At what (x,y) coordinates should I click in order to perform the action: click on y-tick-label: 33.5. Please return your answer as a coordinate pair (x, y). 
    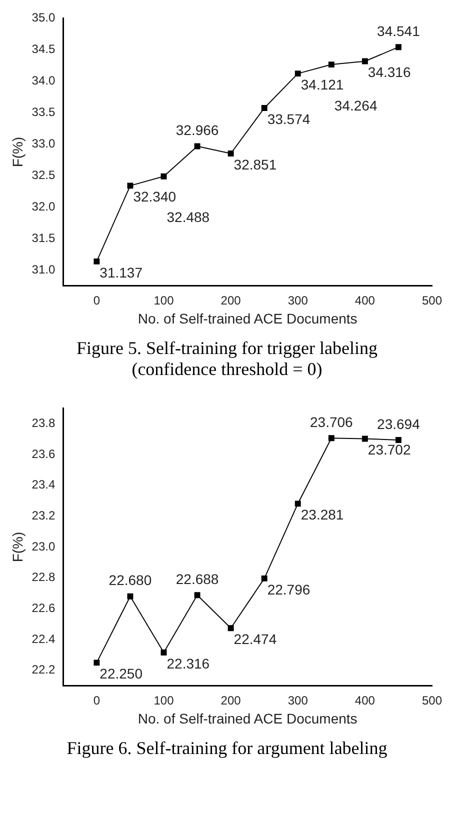
    Looking at the image, I should click on (44, 111).